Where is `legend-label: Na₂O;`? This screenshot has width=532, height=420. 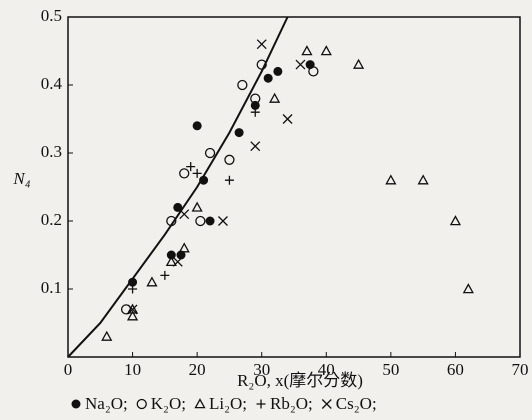
legend-label: Na₂O; is located at coordinates (106, 403).